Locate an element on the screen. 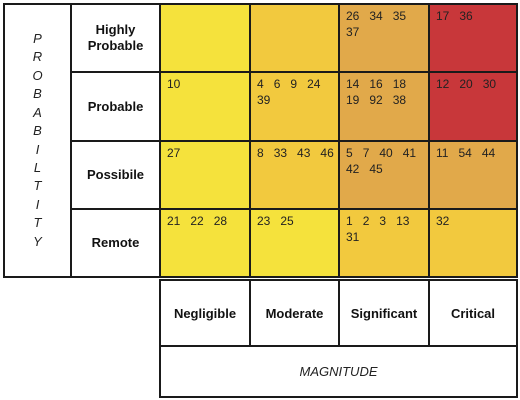 The image size is (520, 400). cell-item-list: 10 is located at coordinates (206, 84).